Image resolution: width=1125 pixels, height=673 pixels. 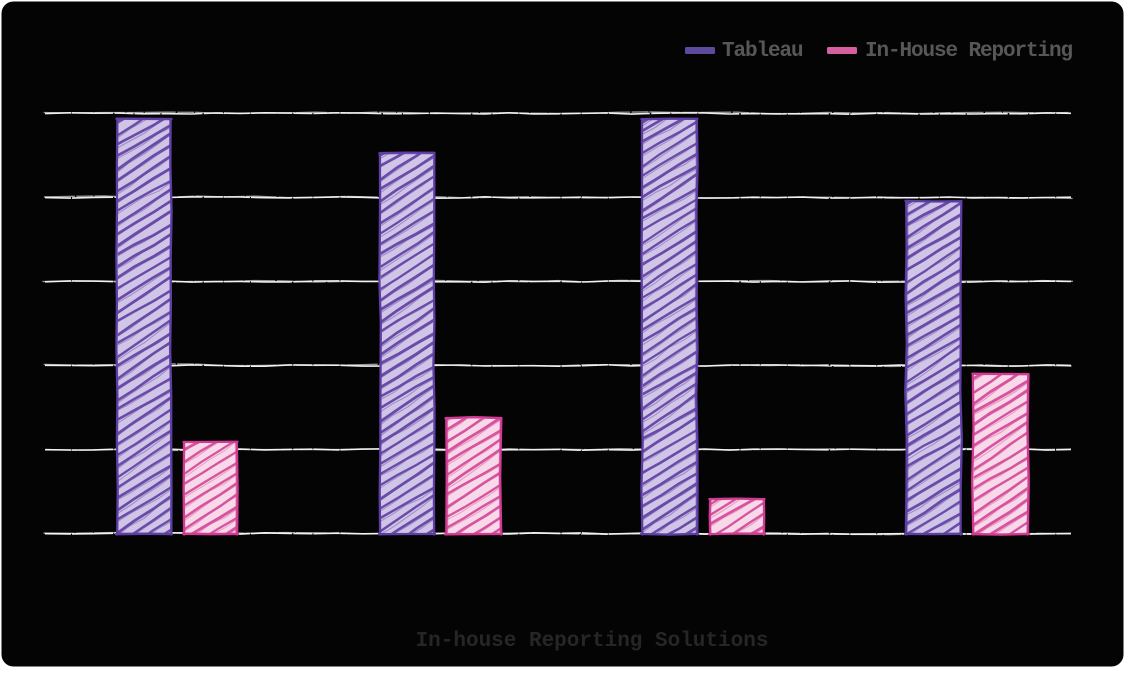 I want to click on svg-text: Tableau, so click(x=762, y=51).